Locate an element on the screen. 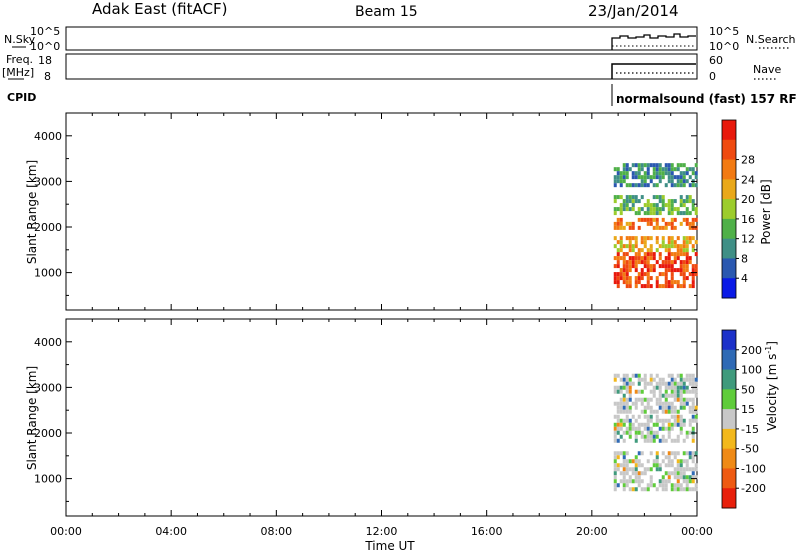 This screenshot has height=554, width=800. power-colorbar-tick-label: 24 is located at coordinates (748, 179).